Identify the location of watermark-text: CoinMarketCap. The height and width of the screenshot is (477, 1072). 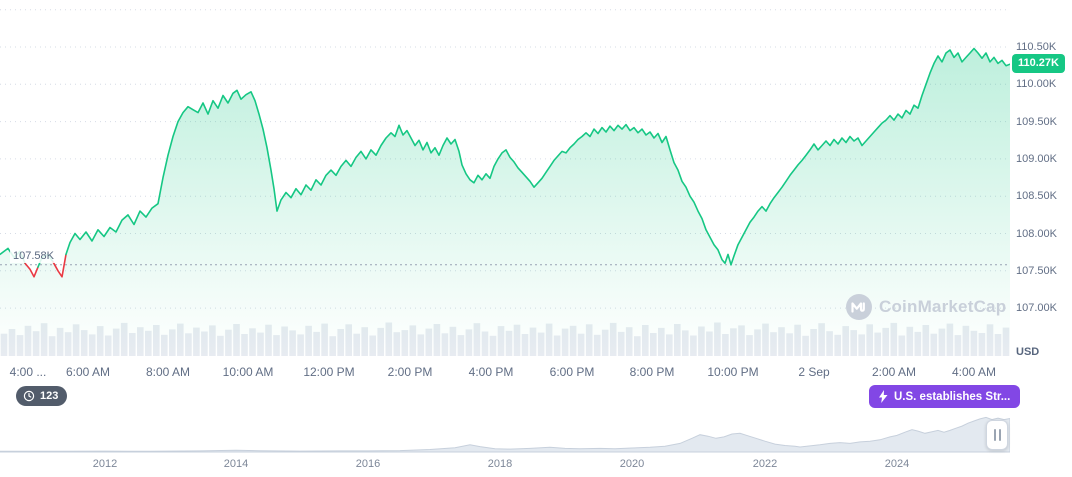
(943, 306).